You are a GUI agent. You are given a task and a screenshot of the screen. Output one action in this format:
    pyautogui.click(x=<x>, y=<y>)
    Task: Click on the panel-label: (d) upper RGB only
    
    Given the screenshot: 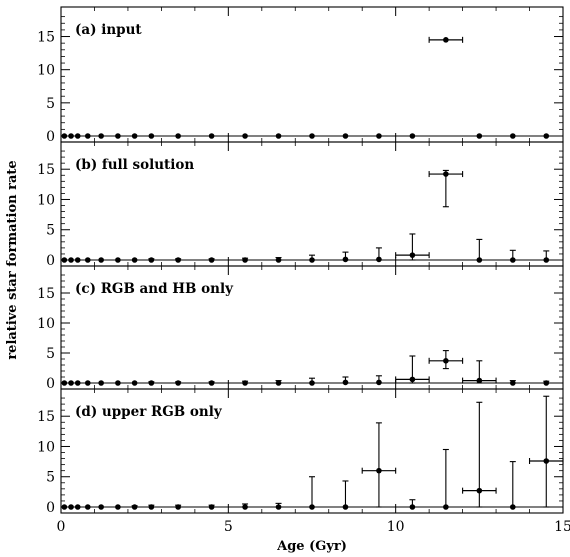 What is the action you would take?
    pyautogui.click(x=149, y=412)
    